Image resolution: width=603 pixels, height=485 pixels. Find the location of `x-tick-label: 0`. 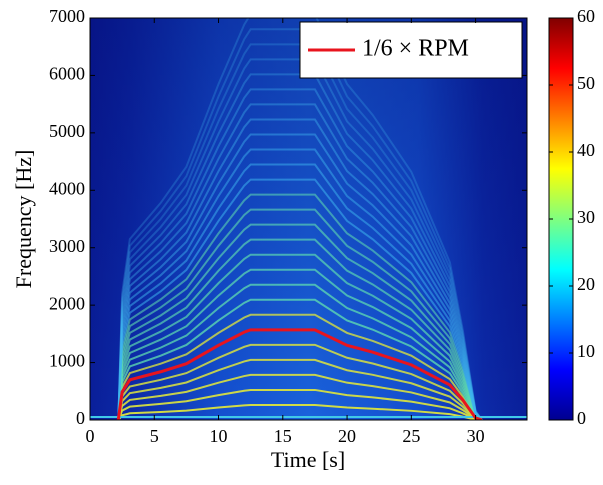

x-tick-label: 0 is located at coordinates (90, 436).